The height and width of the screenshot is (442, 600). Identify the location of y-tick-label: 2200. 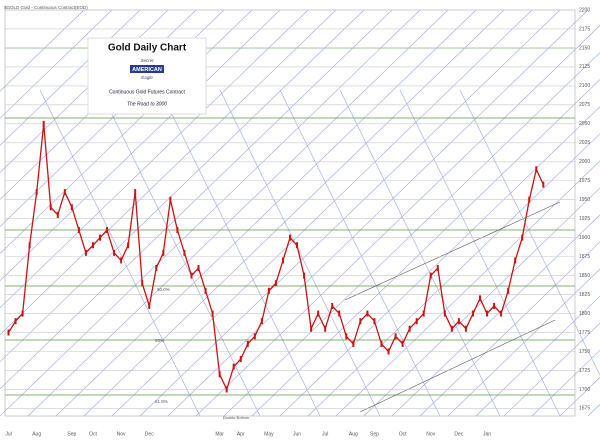
(584, 10).